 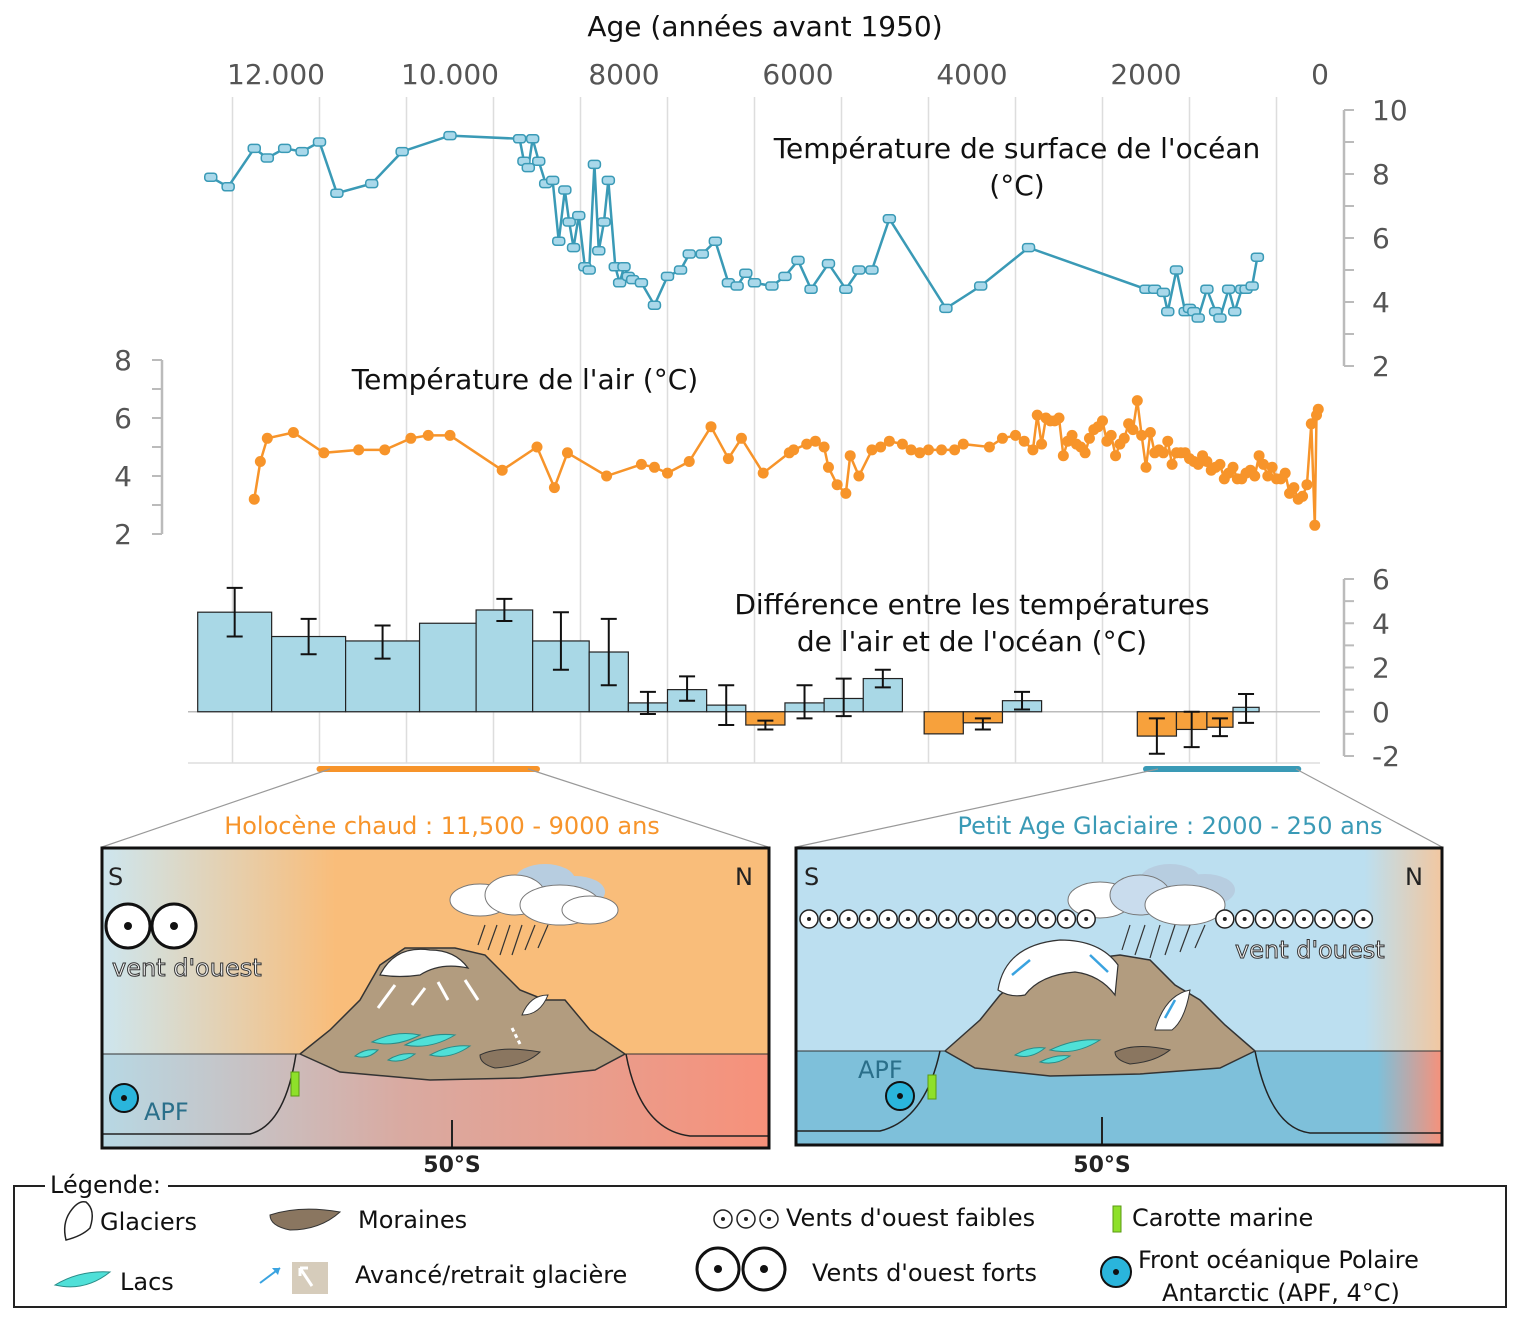 I want to click on left-apf-label: APF, so click(x=166, y=1112).